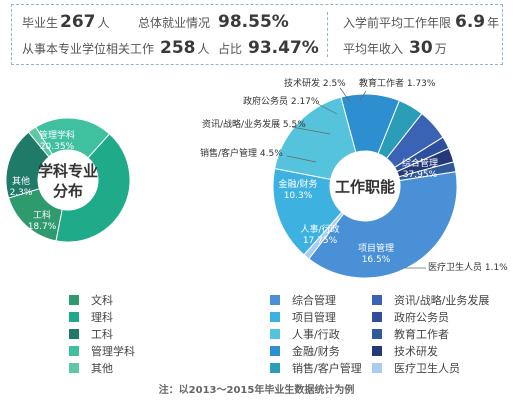 This screenshot has height=400, width=513. What do you see at coordinates (314, 300) in the screenshot?
I see `legend-label: 综合管理` at bounding box center [314, 300].